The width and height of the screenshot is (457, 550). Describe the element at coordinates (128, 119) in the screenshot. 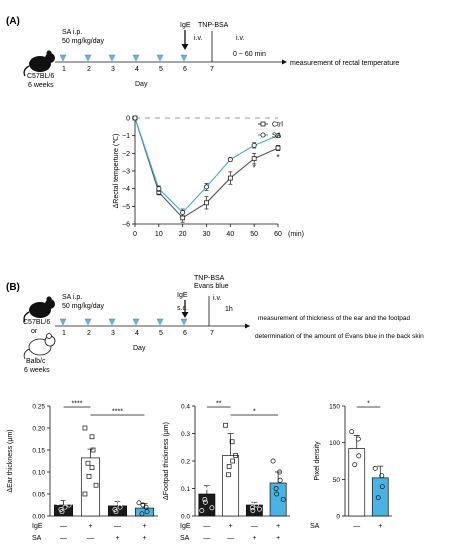

I see `y-tick-label: 0` at that location.